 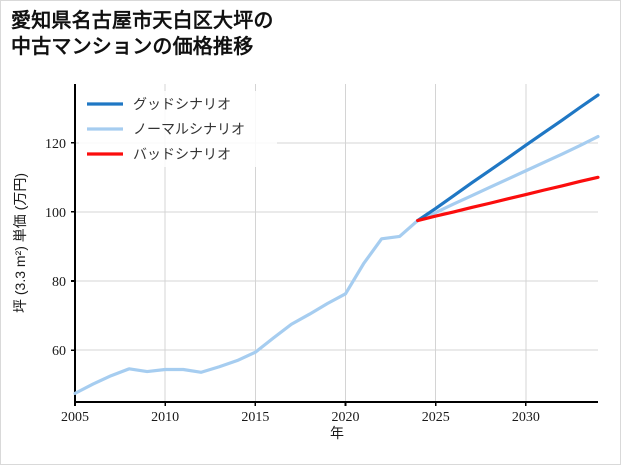 What do you see at coordinates (346, 417) in the screenshot?
I see `x-tick-label: 2020` at bounding box center [346, 417].